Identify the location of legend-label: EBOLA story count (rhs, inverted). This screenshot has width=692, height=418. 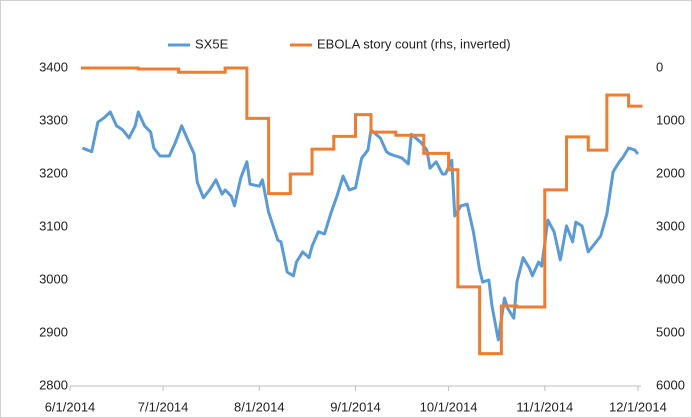
(414, 43).